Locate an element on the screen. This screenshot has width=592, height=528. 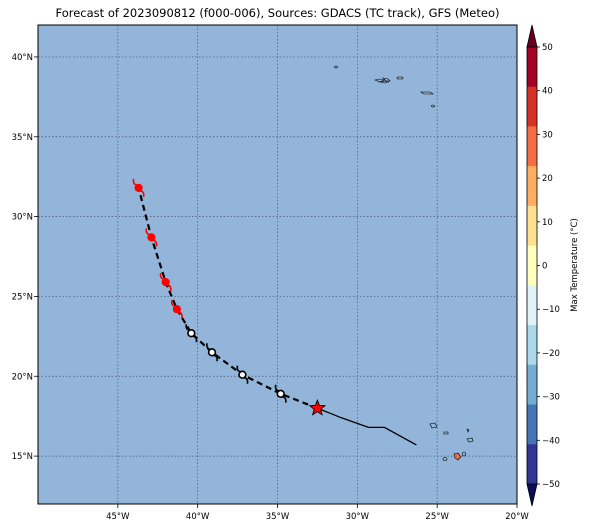
lon-tick-label: 45°W is located at coordinates (118, 517).